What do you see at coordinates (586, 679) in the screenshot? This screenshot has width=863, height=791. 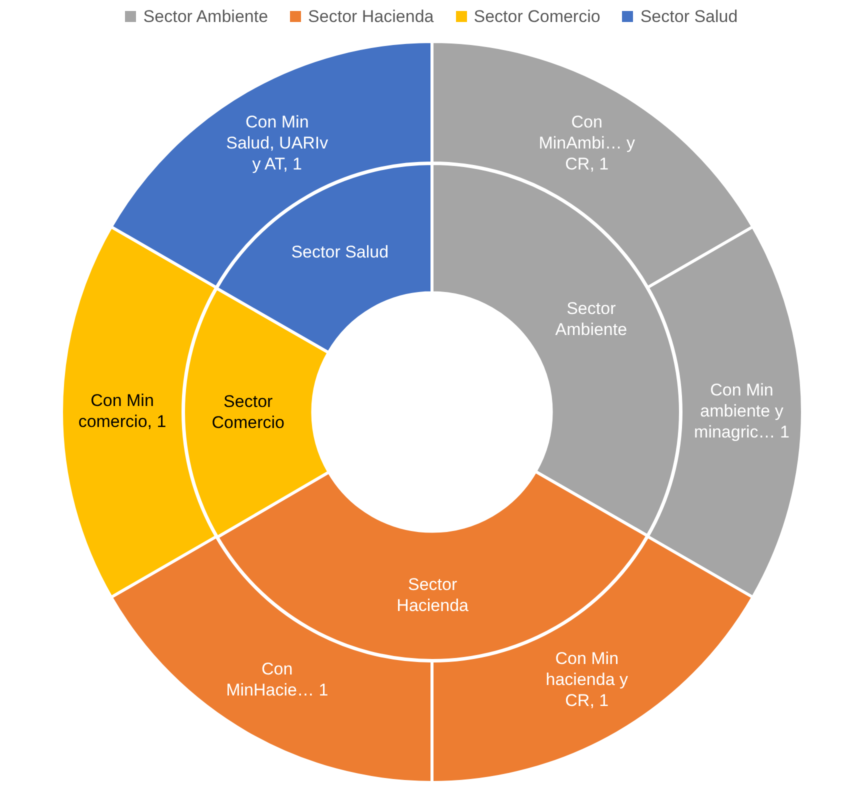 I see `slice-label: Con Min hacienda y CR, 1` at bounding box center [586, 679].